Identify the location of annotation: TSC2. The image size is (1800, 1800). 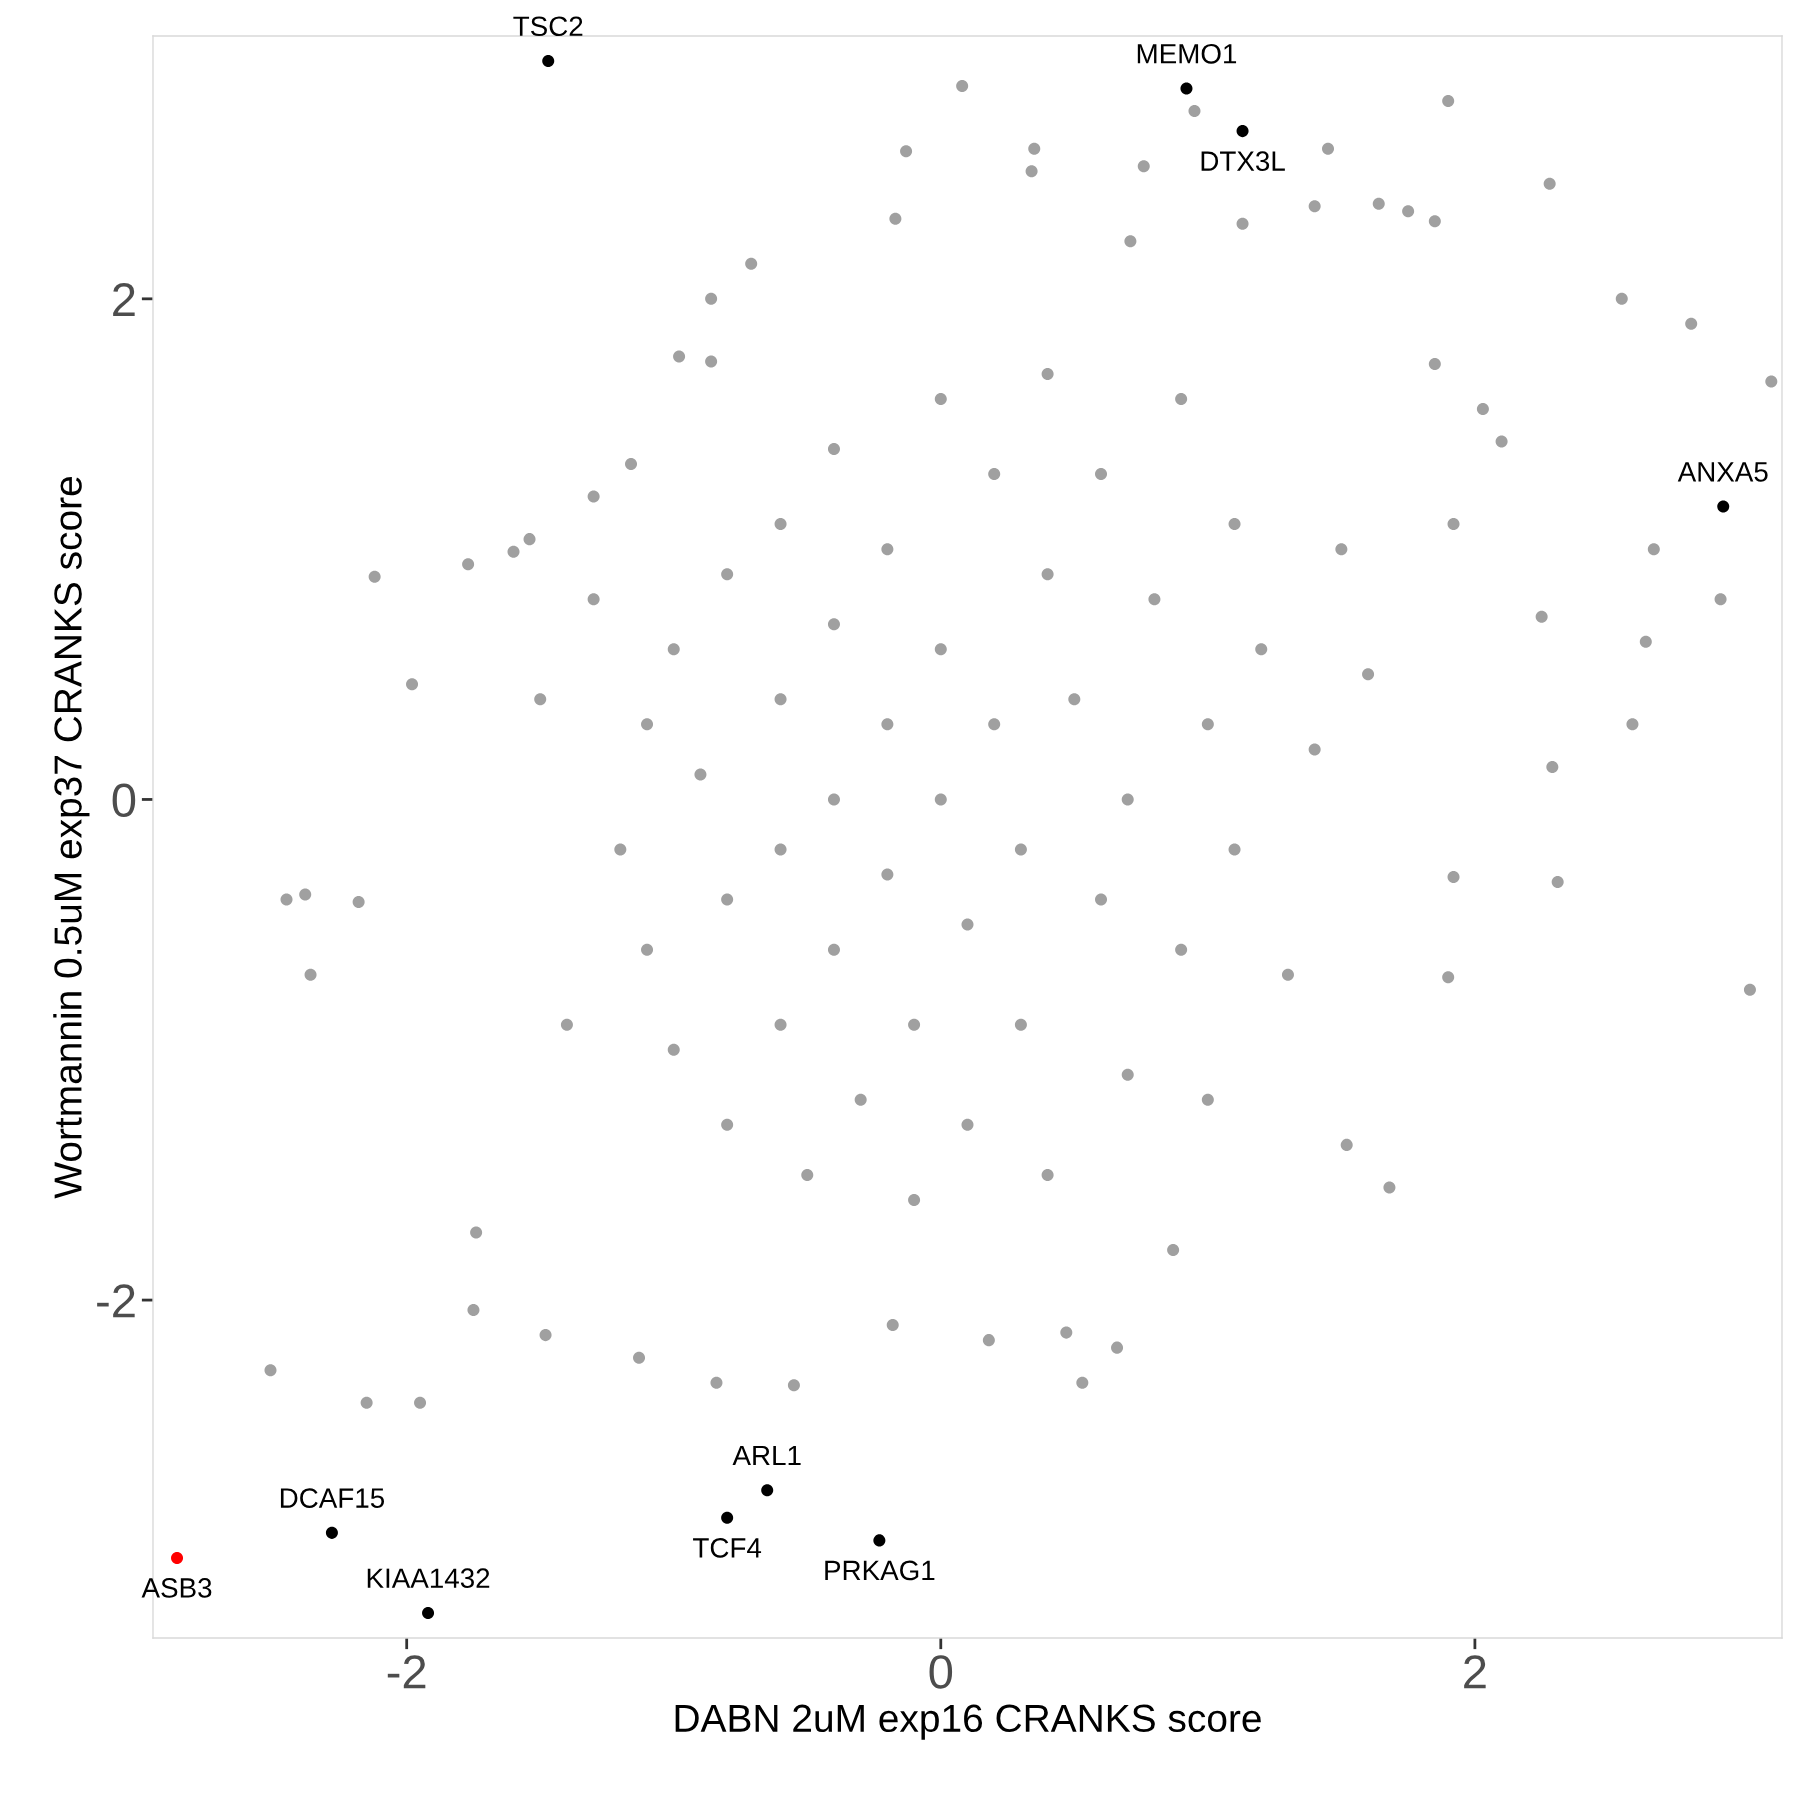
(548, 26).